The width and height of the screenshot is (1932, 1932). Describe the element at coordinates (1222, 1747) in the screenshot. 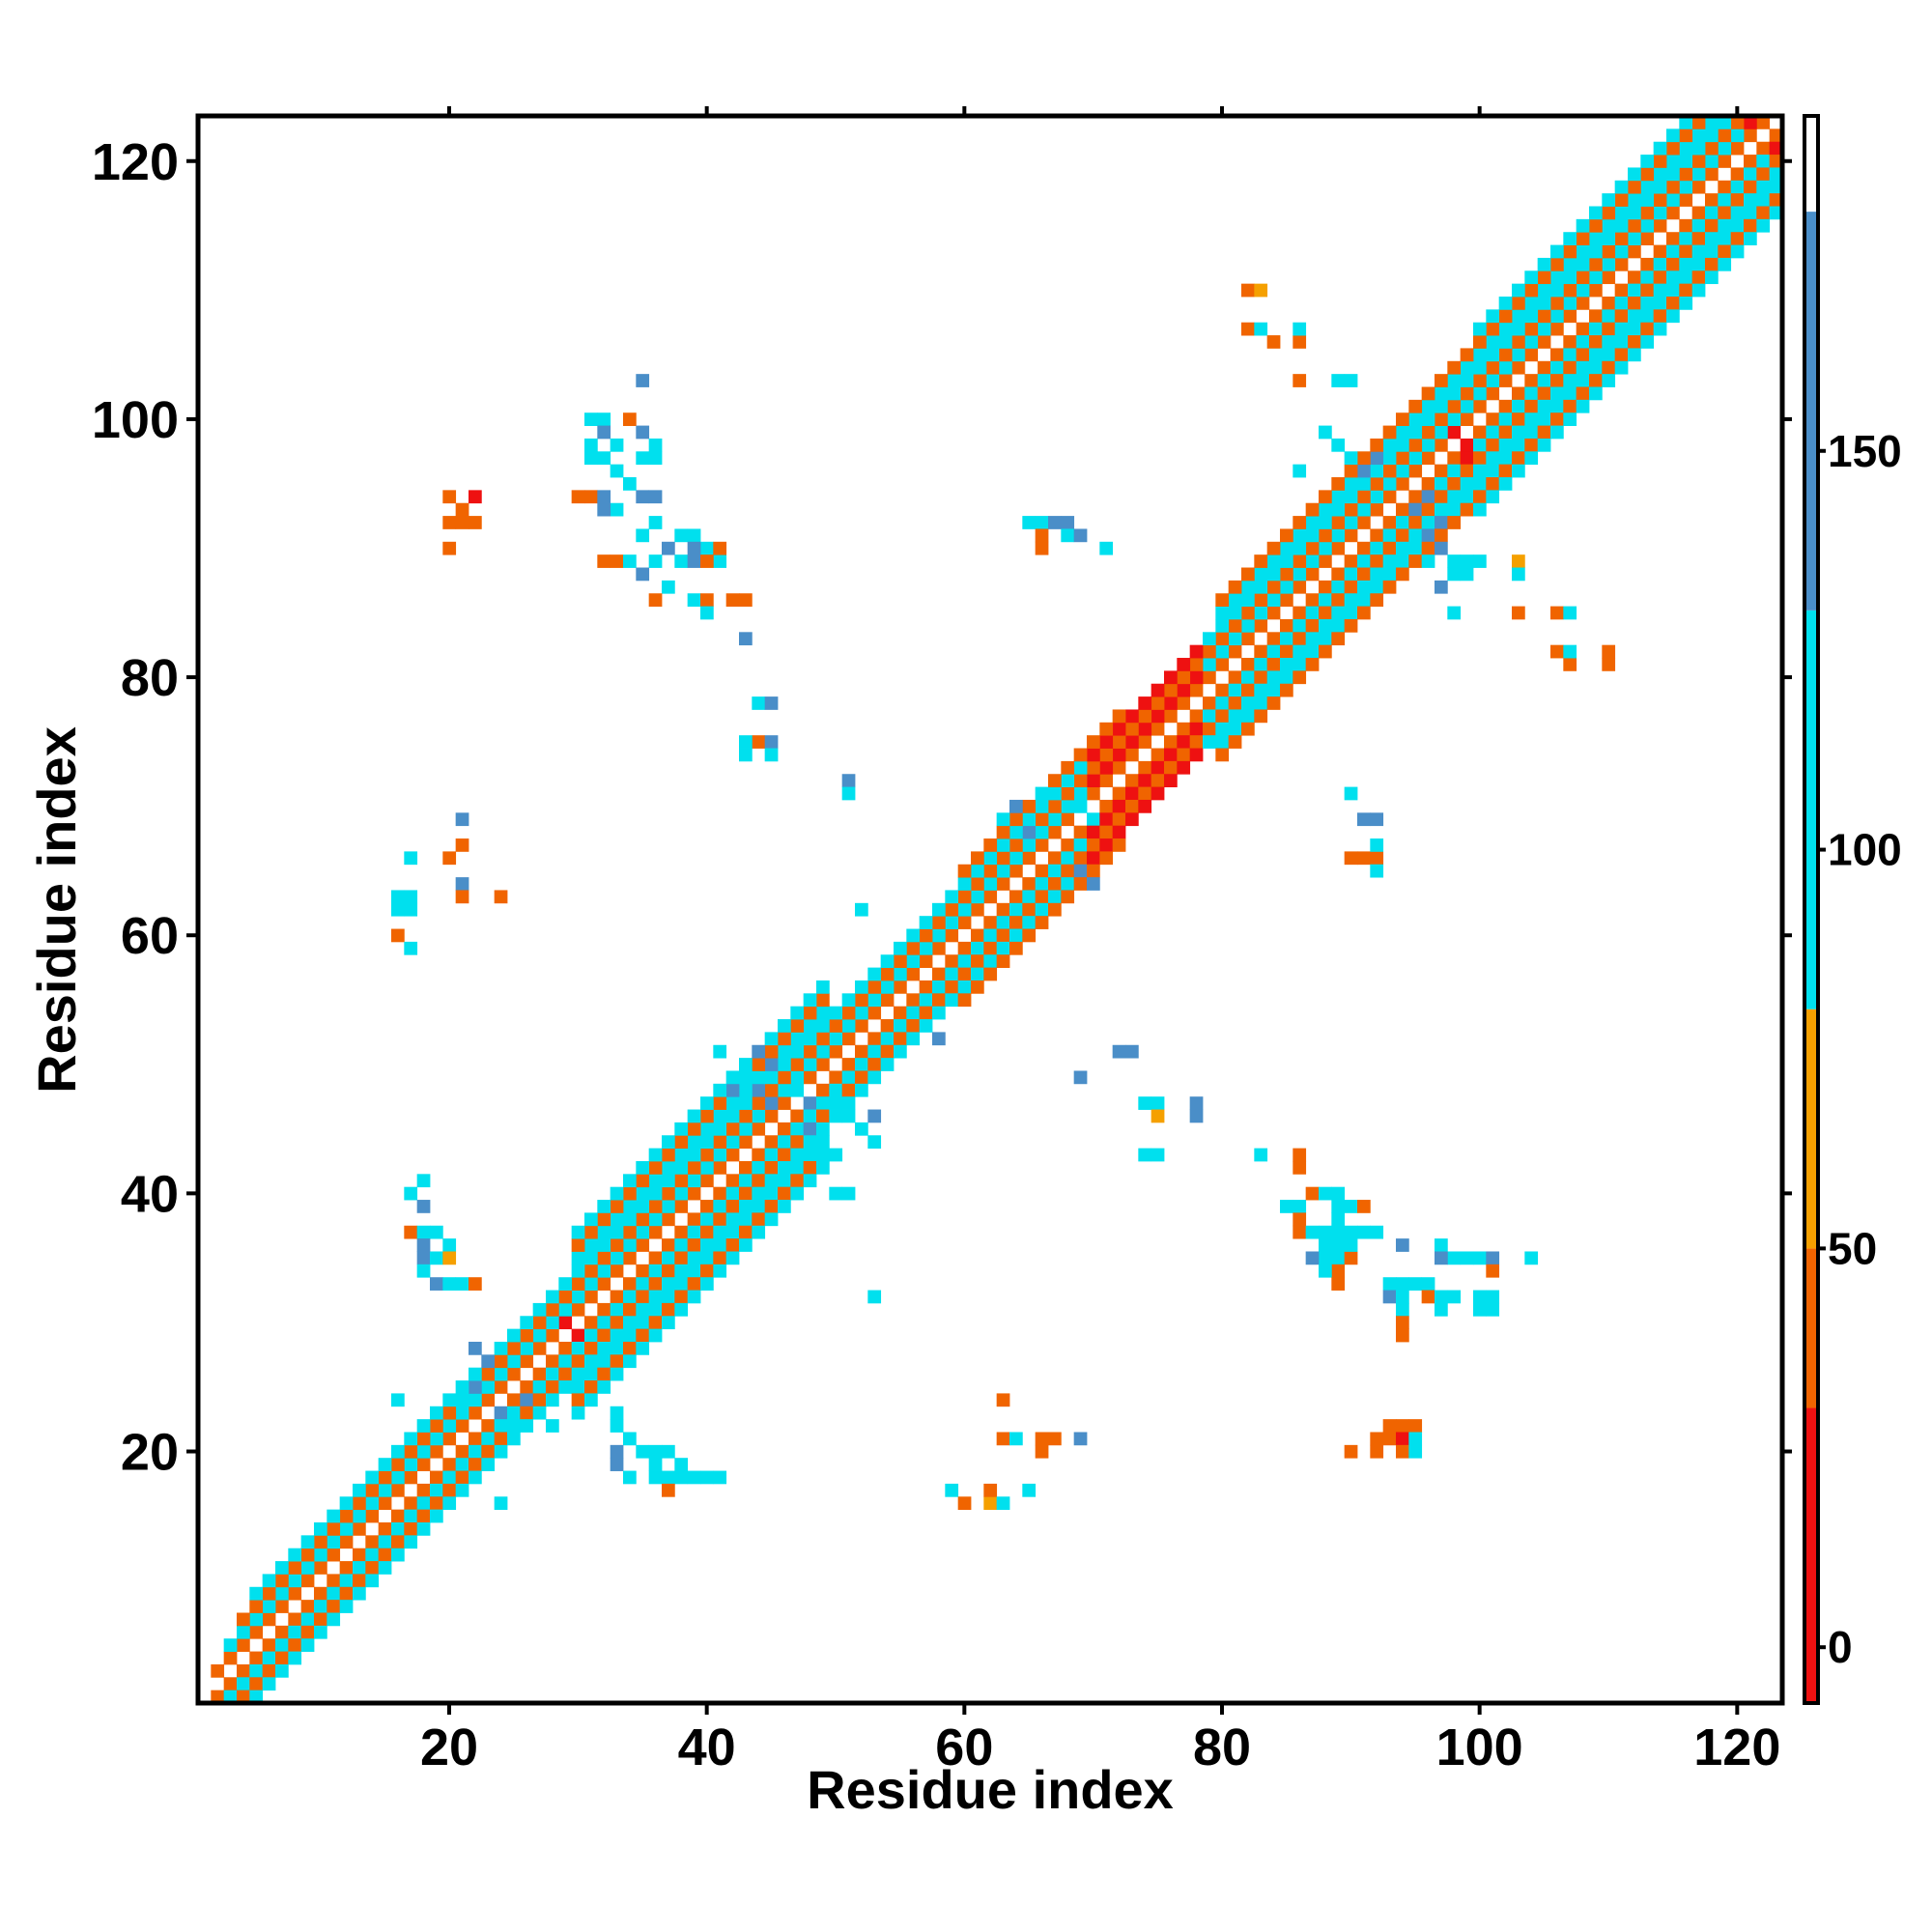

I see `x-tick-label: 80` at that location.